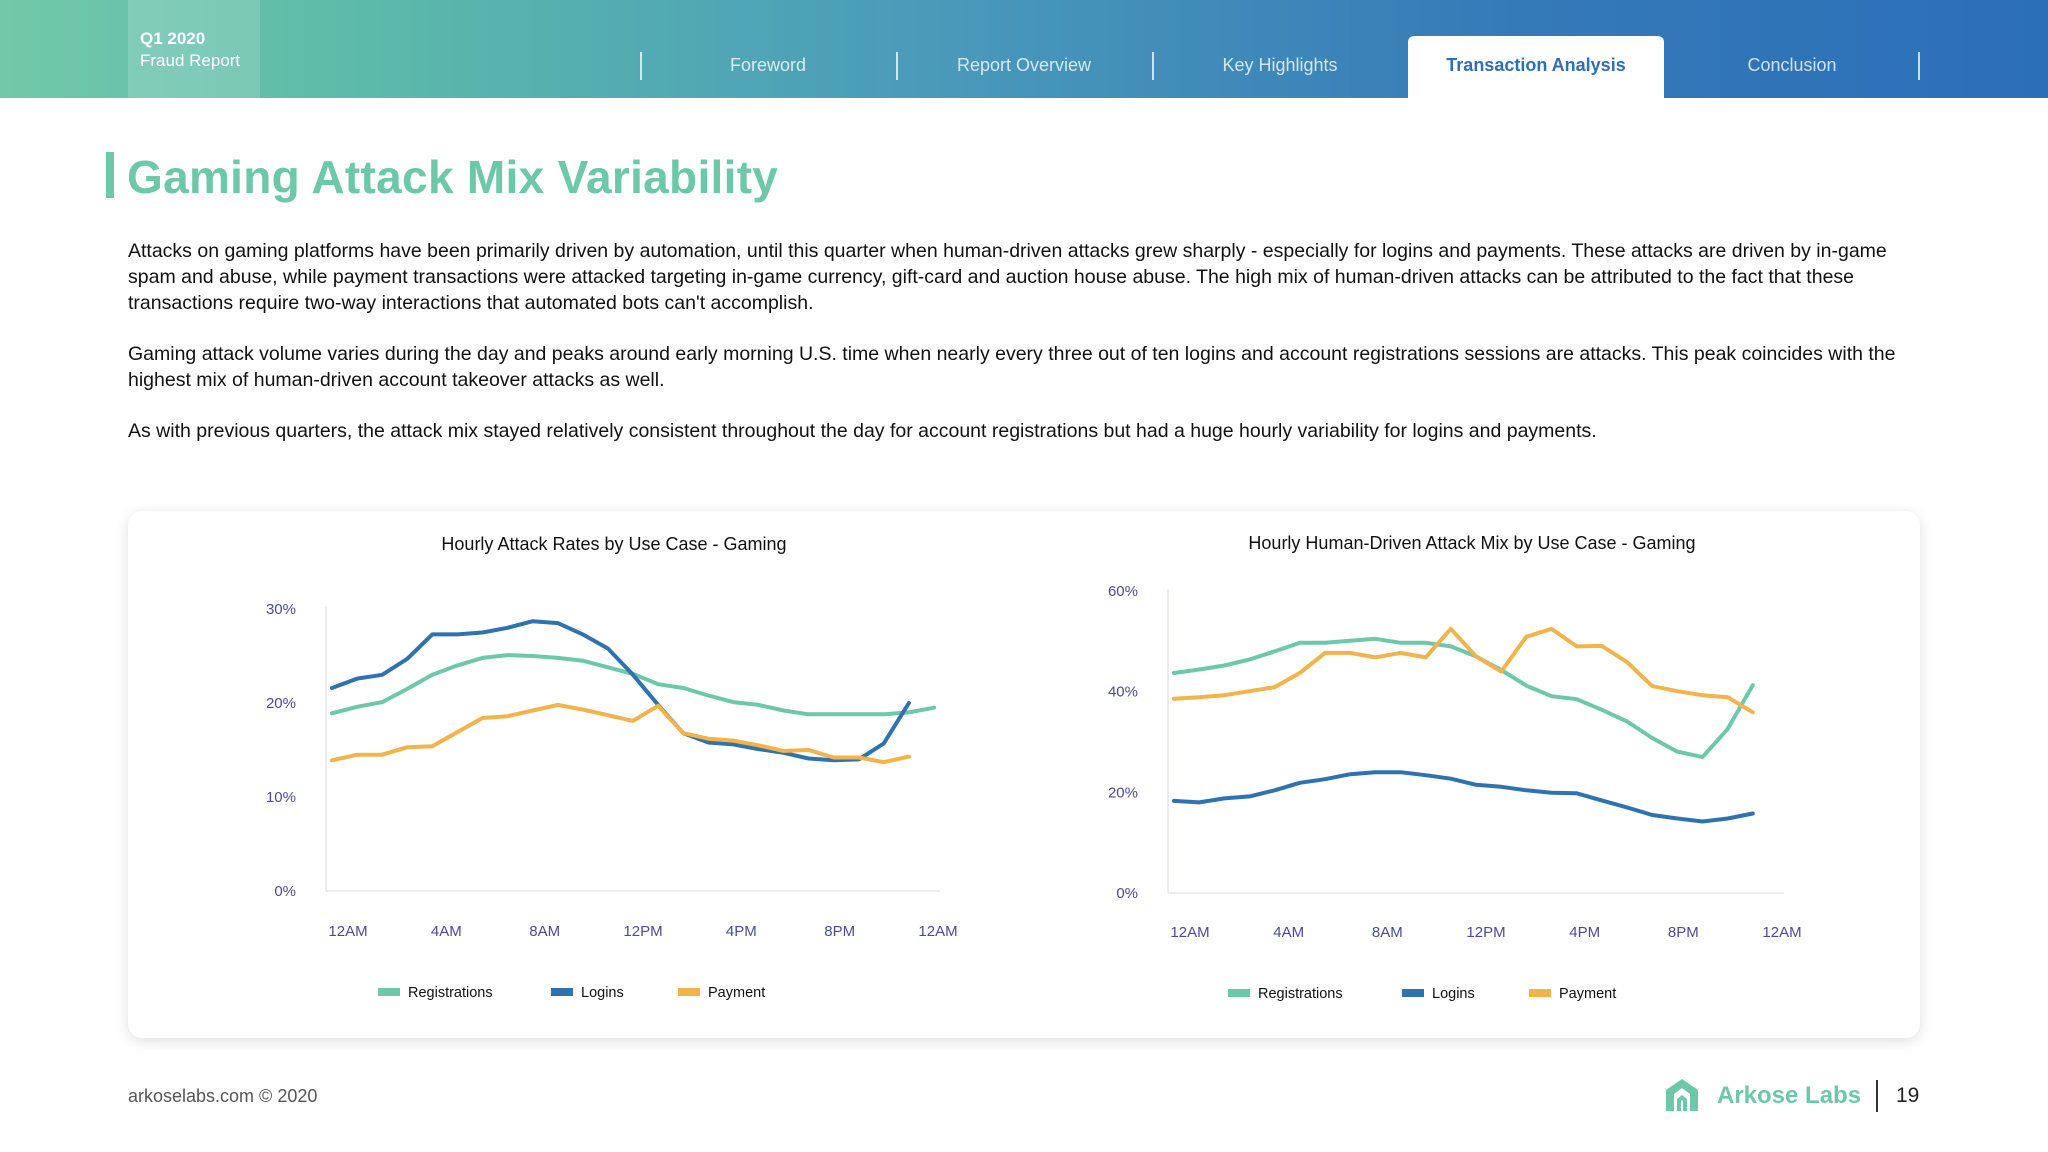  I want to click on chart2-y-tick-label: 20%, so click(1123, 792).